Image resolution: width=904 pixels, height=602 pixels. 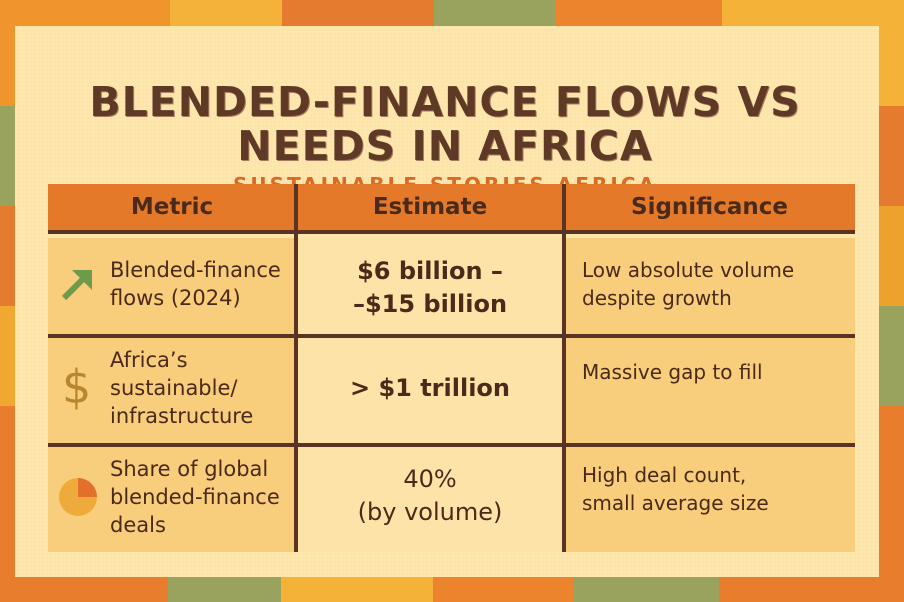 What do you see at coordinates (138, 525) in the screenshot?
I see `metric-line: deals` at bounding box center [138, 525].